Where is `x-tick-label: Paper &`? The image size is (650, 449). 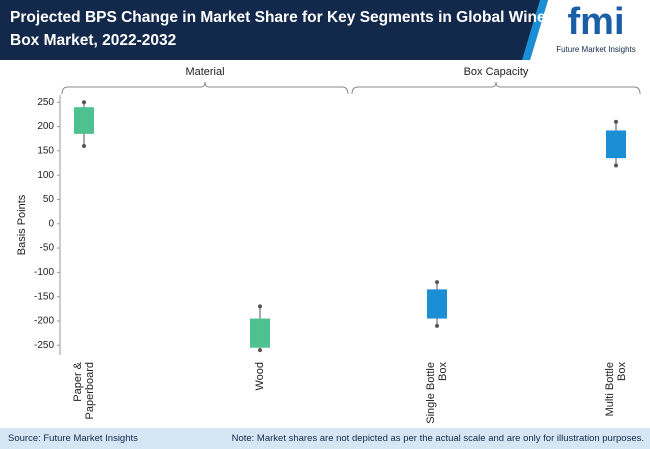
x-tick-label: Paper & is located at coordinates (78, 381).